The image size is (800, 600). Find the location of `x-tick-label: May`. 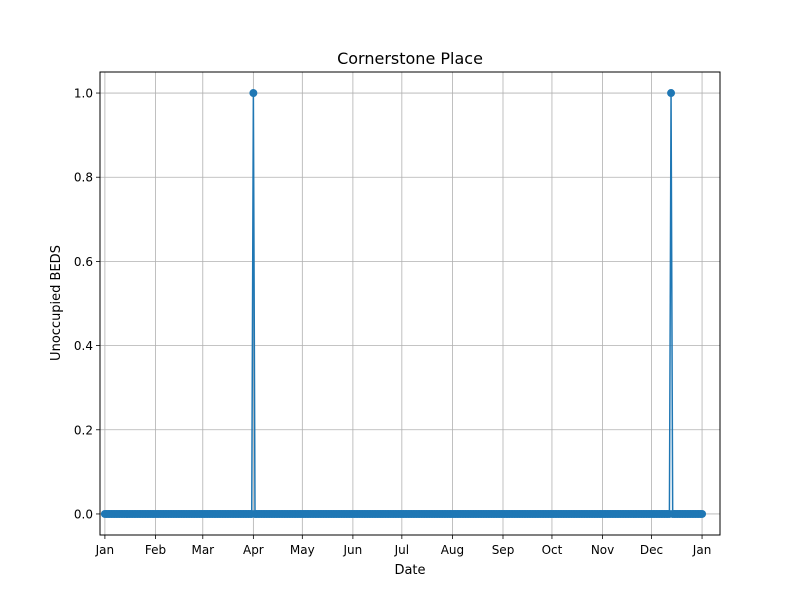

x-tick-label: May is located at coordinates (302, 550).